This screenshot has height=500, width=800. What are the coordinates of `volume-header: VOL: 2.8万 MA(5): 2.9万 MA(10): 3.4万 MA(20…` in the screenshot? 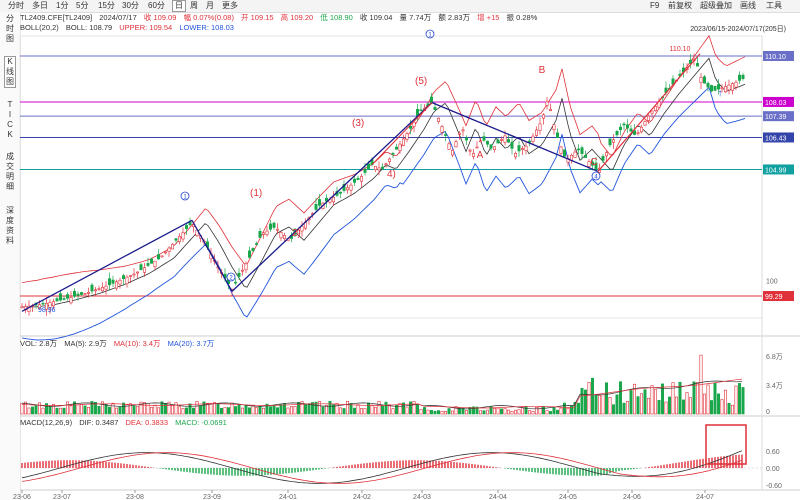 It's located at (119, 344).